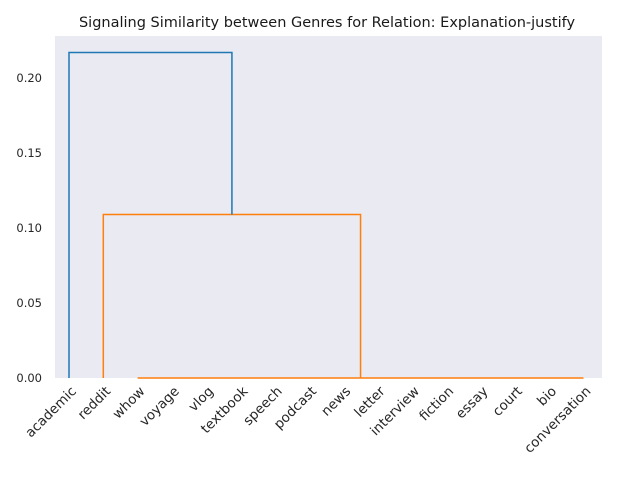  What do you see at coordinates (29, 153) in the screenshot?
I see `y-tick-label: 0.15` at bounding box center [29, 153].